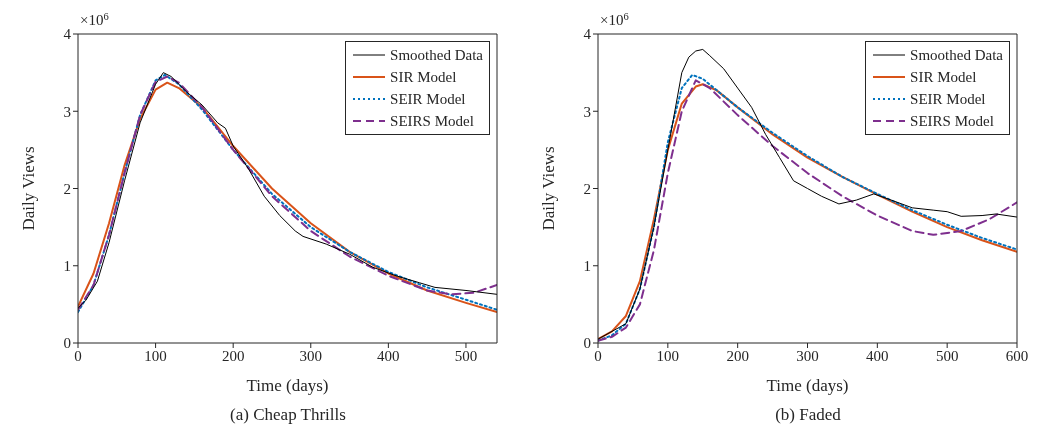 Image resolution: width=1057 pixels, height=442 pixels. Describe the element at coordinates (1017, 355) in the screenshot. I see `x-tick-label: 600` at that location.